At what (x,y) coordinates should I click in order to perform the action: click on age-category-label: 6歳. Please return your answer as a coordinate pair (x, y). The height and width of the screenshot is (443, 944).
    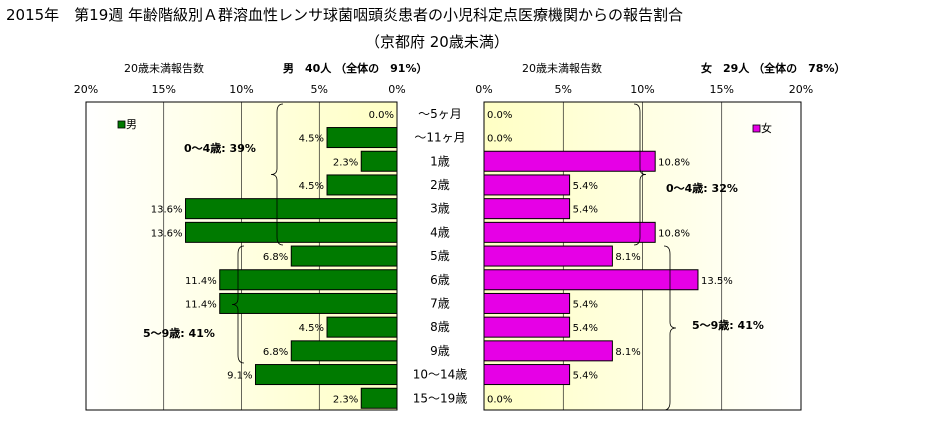
    Looking at the image, I should click on (440, 280).